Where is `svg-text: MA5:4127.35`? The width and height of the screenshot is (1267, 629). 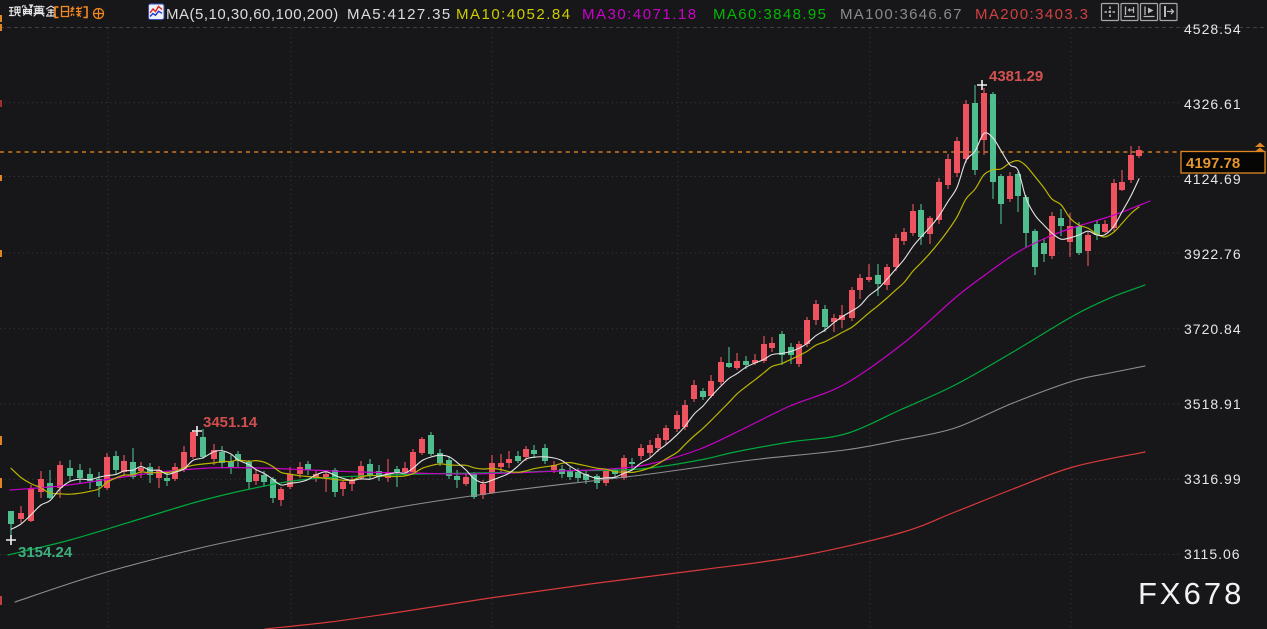 svg-text: MA5:4127.35 is located at coordinates (399, 14).